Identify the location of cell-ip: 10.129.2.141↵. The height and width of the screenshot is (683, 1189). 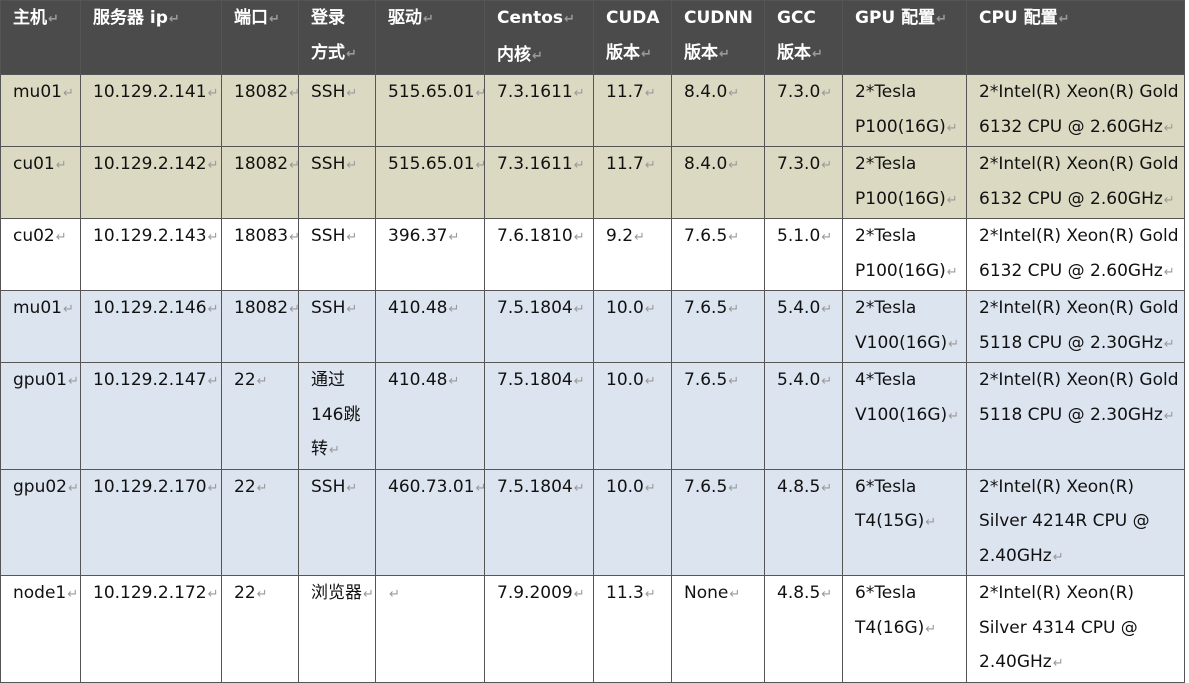
(151, 110).